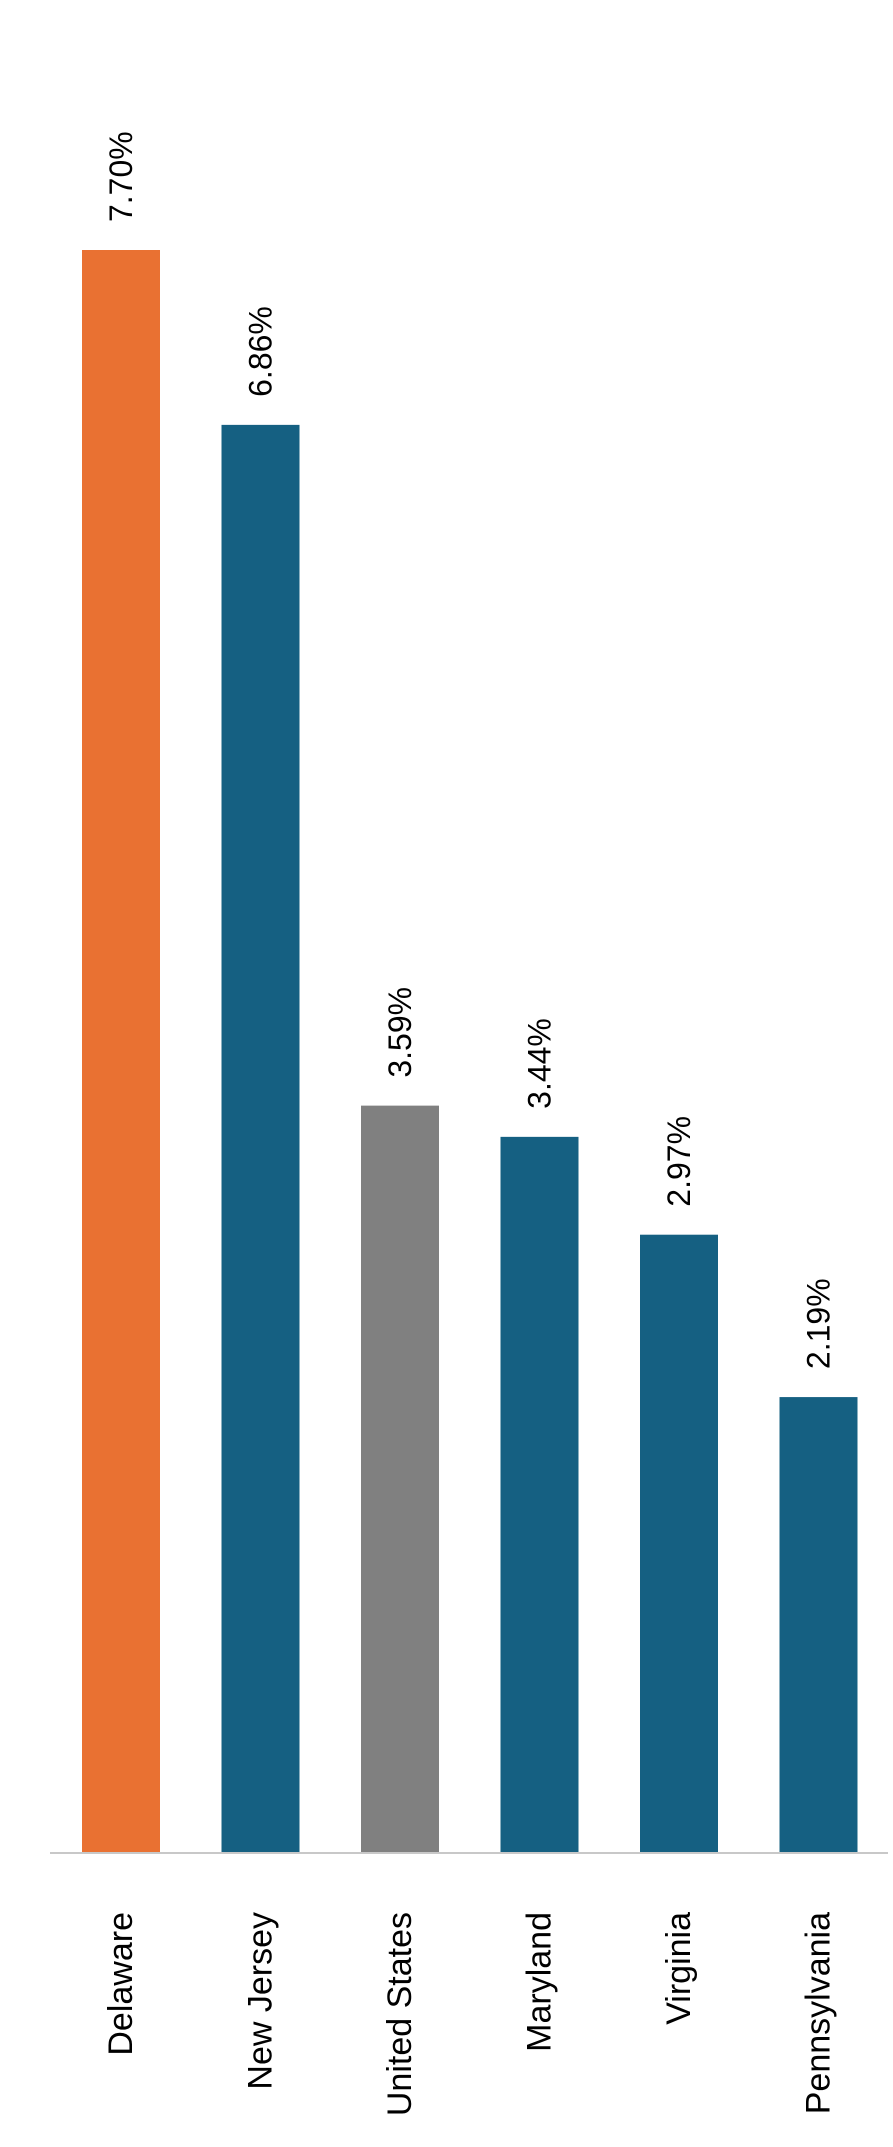  Describe the element at coordinates (121, 176) in the screenshot. I see `value-label-delaware: 7.70%` at that location.